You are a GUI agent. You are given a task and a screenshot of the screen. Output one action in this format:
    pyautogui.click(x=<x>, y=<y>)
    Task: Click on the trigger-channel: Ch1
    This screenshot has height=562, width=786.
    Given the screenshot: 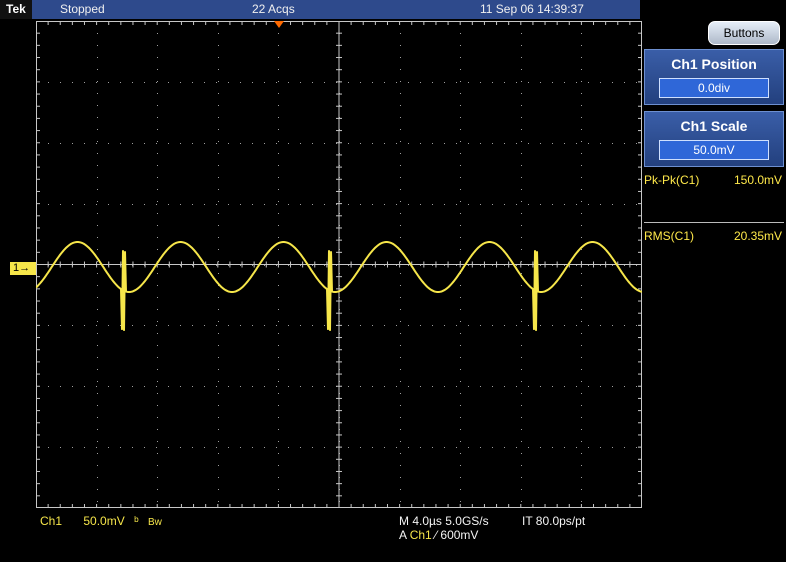 What is the action you would take?
    pyautogui.click(x=420, y=535)
    